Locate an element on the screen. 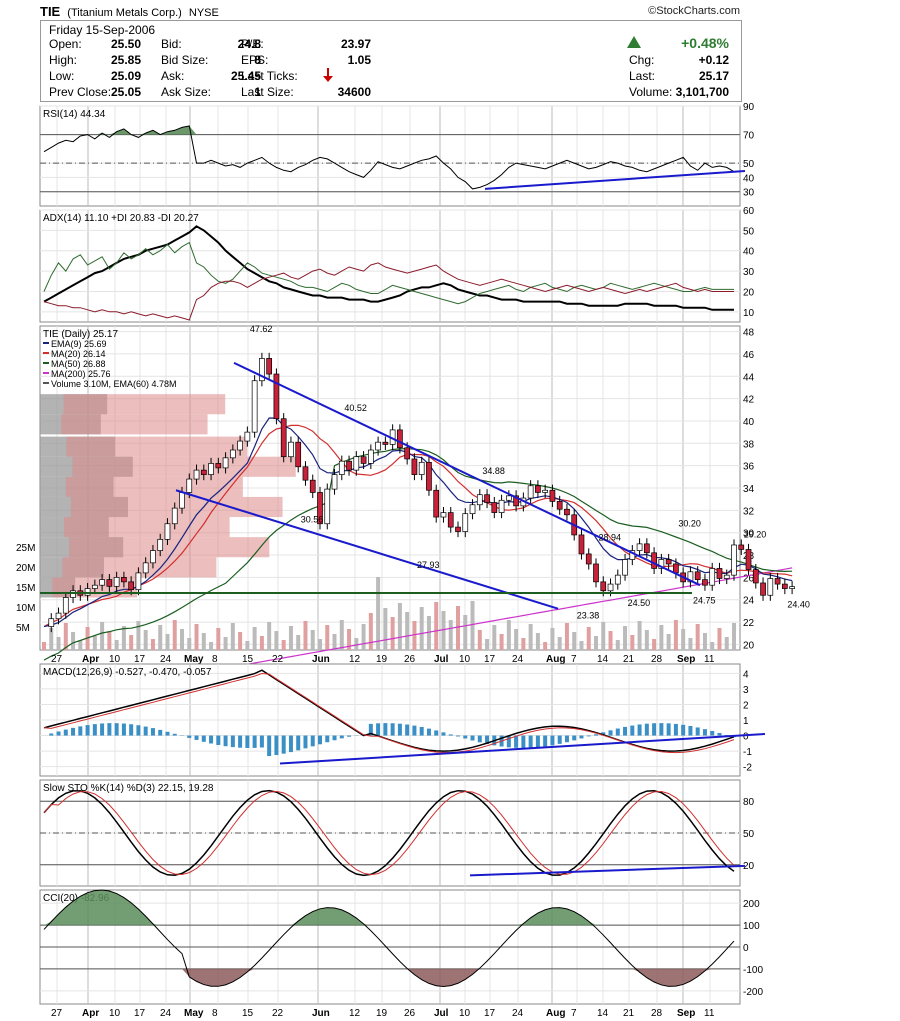 The image size is (900, 1021). quote-label: Last Size: is located at coordinates (267, 92).